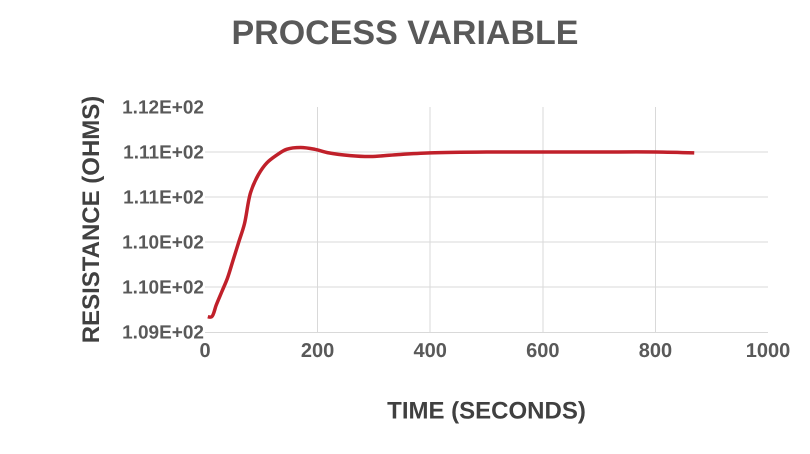  What do you see at coordinates (430, 351) in the screenshot?
I see `x-tick-label: 400` at bounding box center [430, 351].